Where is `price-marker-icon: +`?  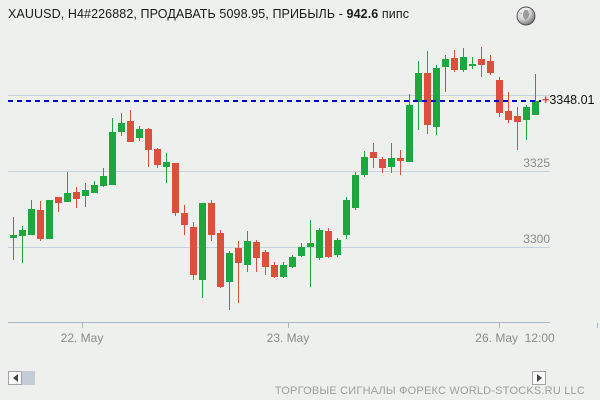
price-marker-icon: + is located at coordinates (546, 100).